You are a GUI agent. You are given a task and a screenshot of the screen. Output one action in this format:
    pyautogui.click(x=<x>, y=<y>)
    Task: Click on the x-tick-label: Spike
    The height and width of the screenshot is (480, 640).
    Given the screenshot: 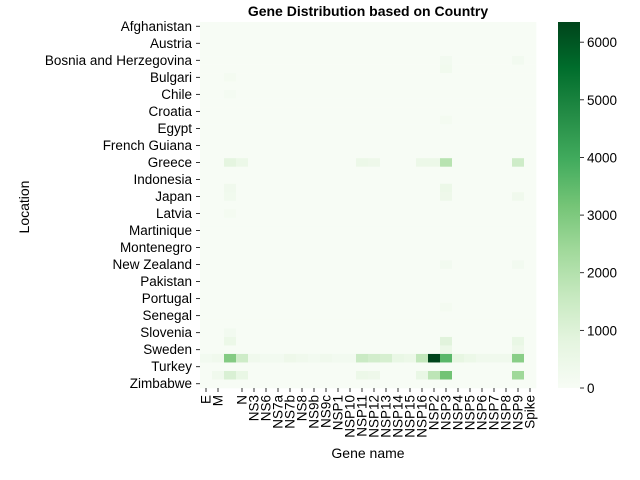 What is the action you would take?
    pyautogui.click(x=530, y=412)
    